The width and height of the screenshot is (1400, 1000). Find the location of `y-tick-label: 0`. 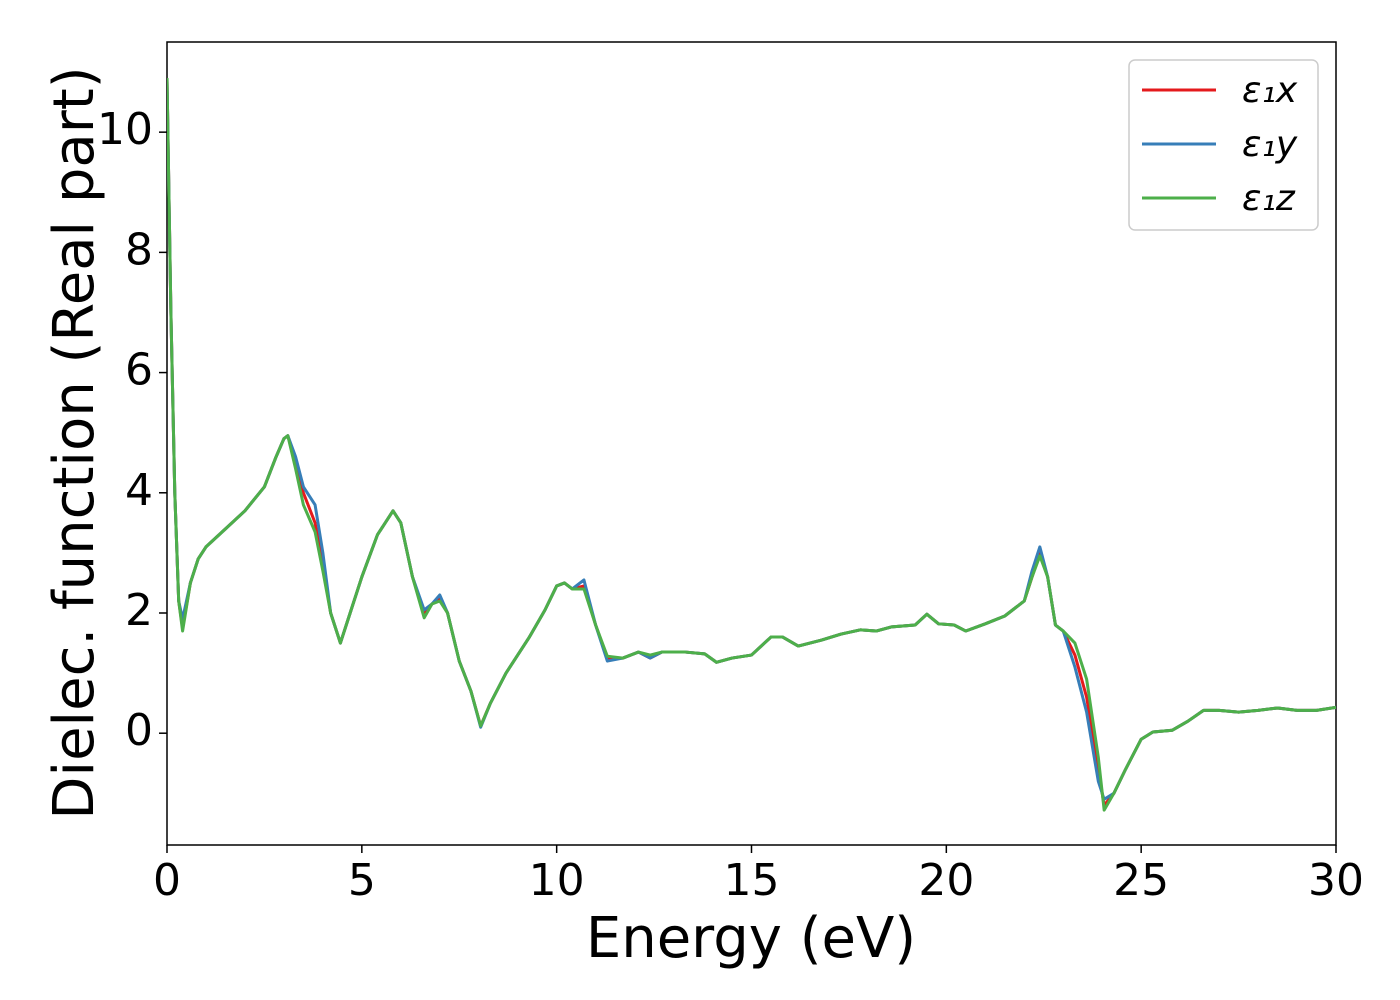

y-tick-label: 0 is located at coordinates (139, 730).